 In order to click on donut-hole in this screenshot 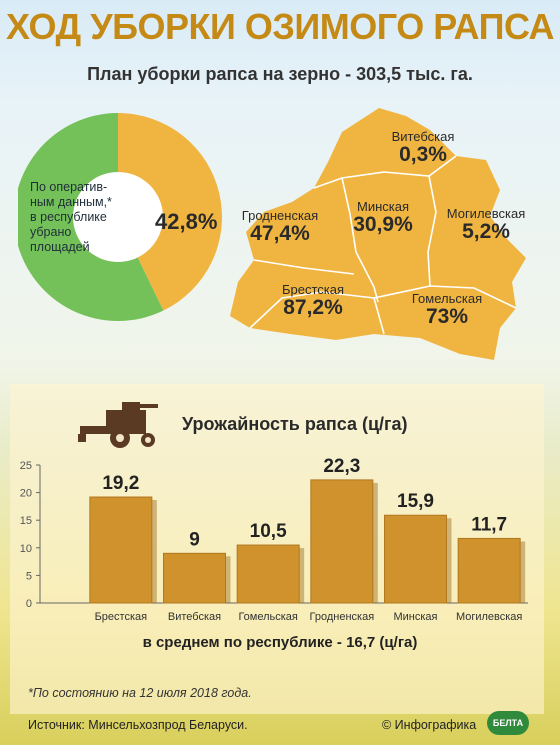, I will do `click(118, 217)`.